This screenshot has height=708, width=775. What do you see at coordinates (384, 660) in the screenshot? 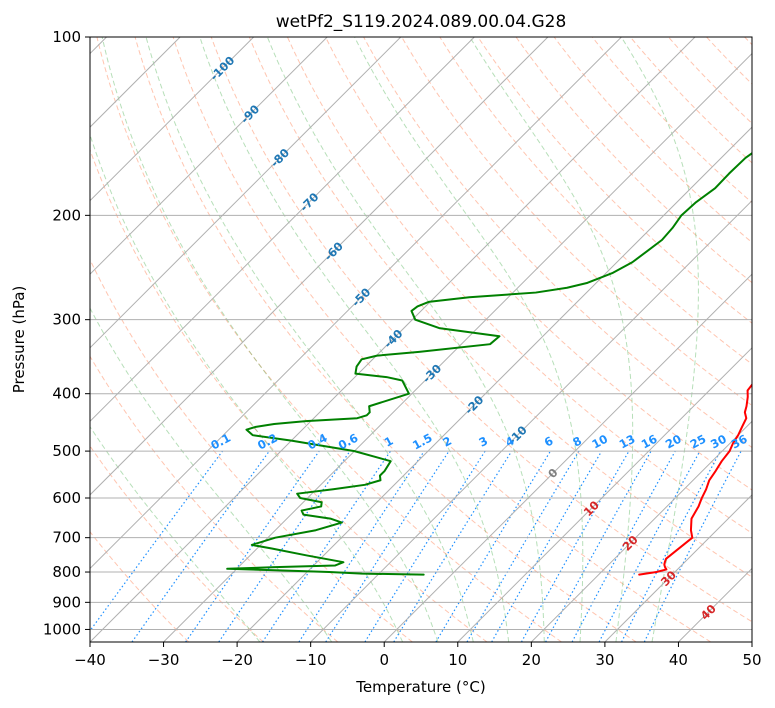
I see `x-tick-label: 0` at bounding box center [384, 660].